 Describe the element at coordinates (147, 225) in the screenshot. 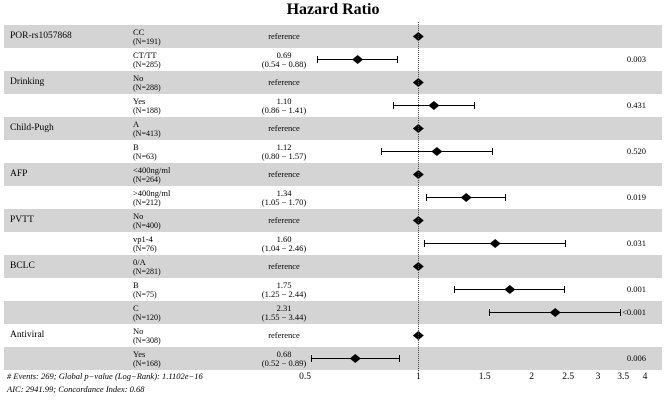

I see `level-n: (N=400)` at that location.